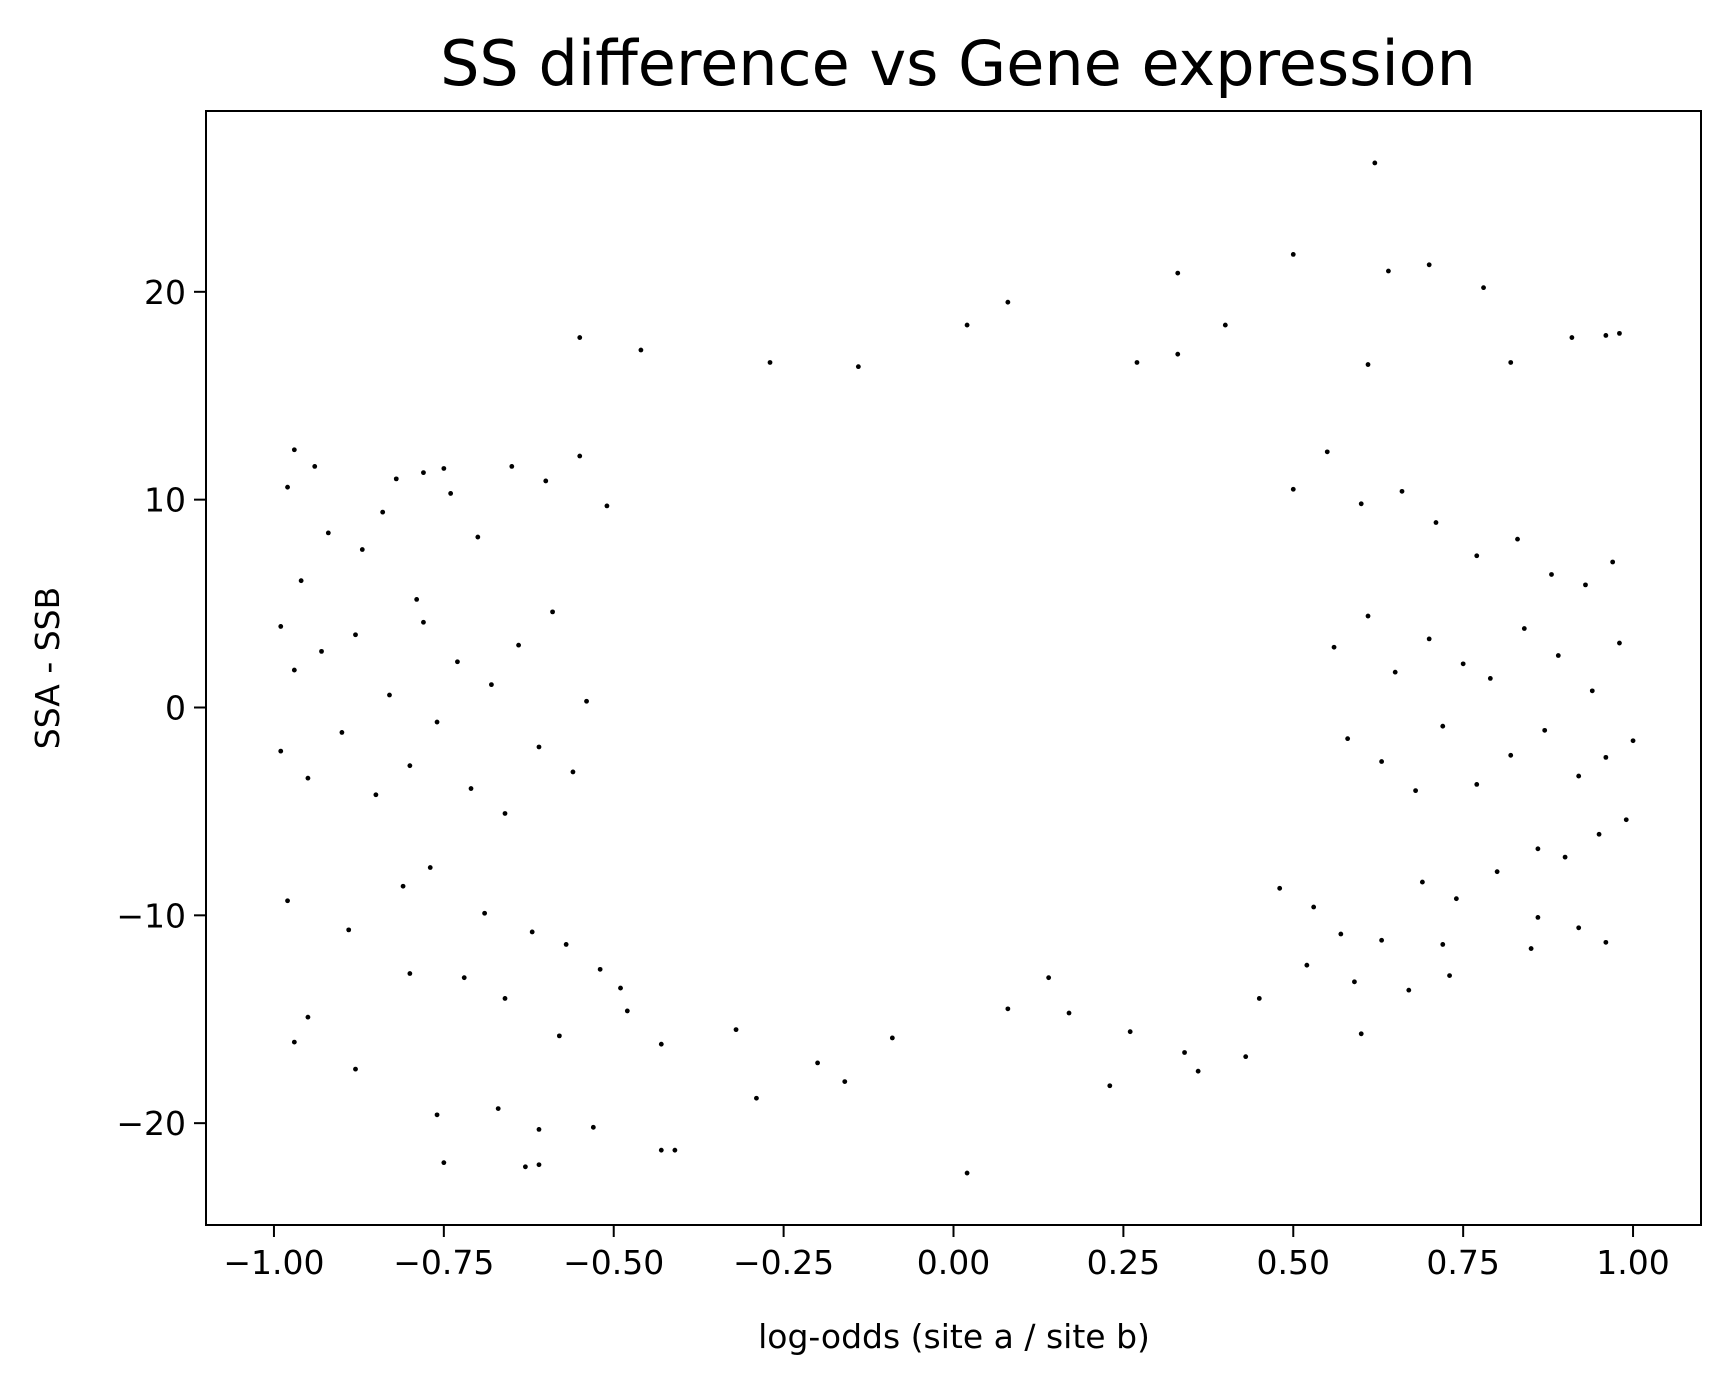 The height and width of the screenshot is (1380, 1723). I want to click on chart-title: SS difference vs Gene expression, so click(958, 63).